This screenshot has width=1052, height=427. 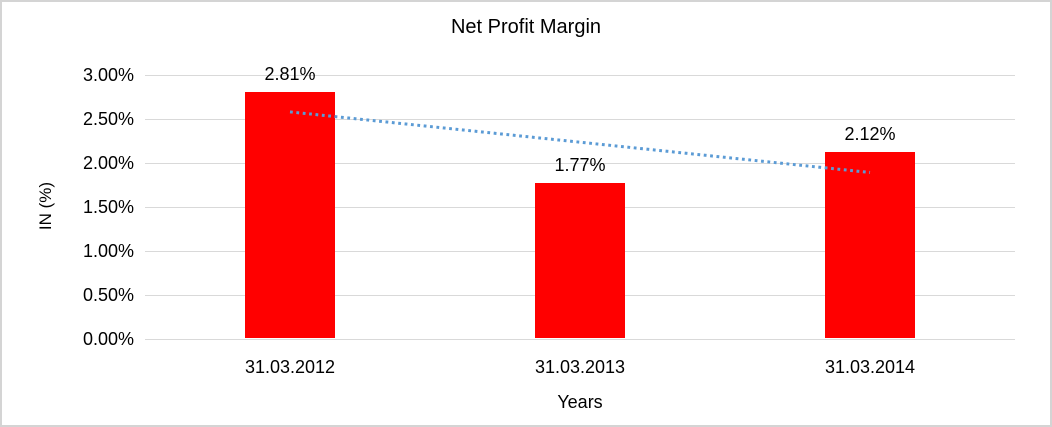 I want to click on bar-31.03.2014, so click(x=870, y=245).